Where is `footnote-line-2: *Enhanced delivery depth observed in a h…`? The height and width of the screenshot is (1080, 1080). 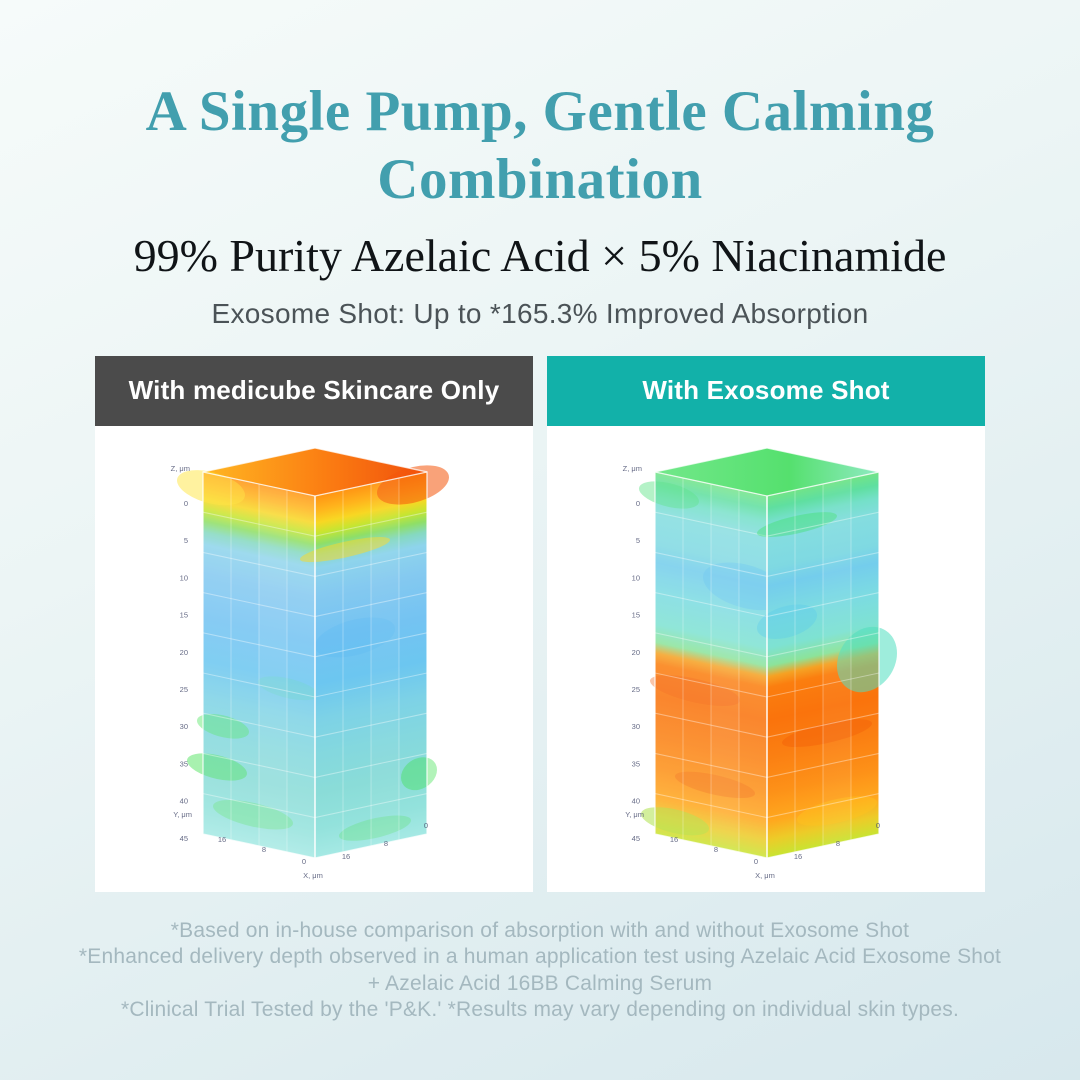
footnote-line-2: *Enhanced delivery depth observed in a h… is located at coordinates (540, 957).